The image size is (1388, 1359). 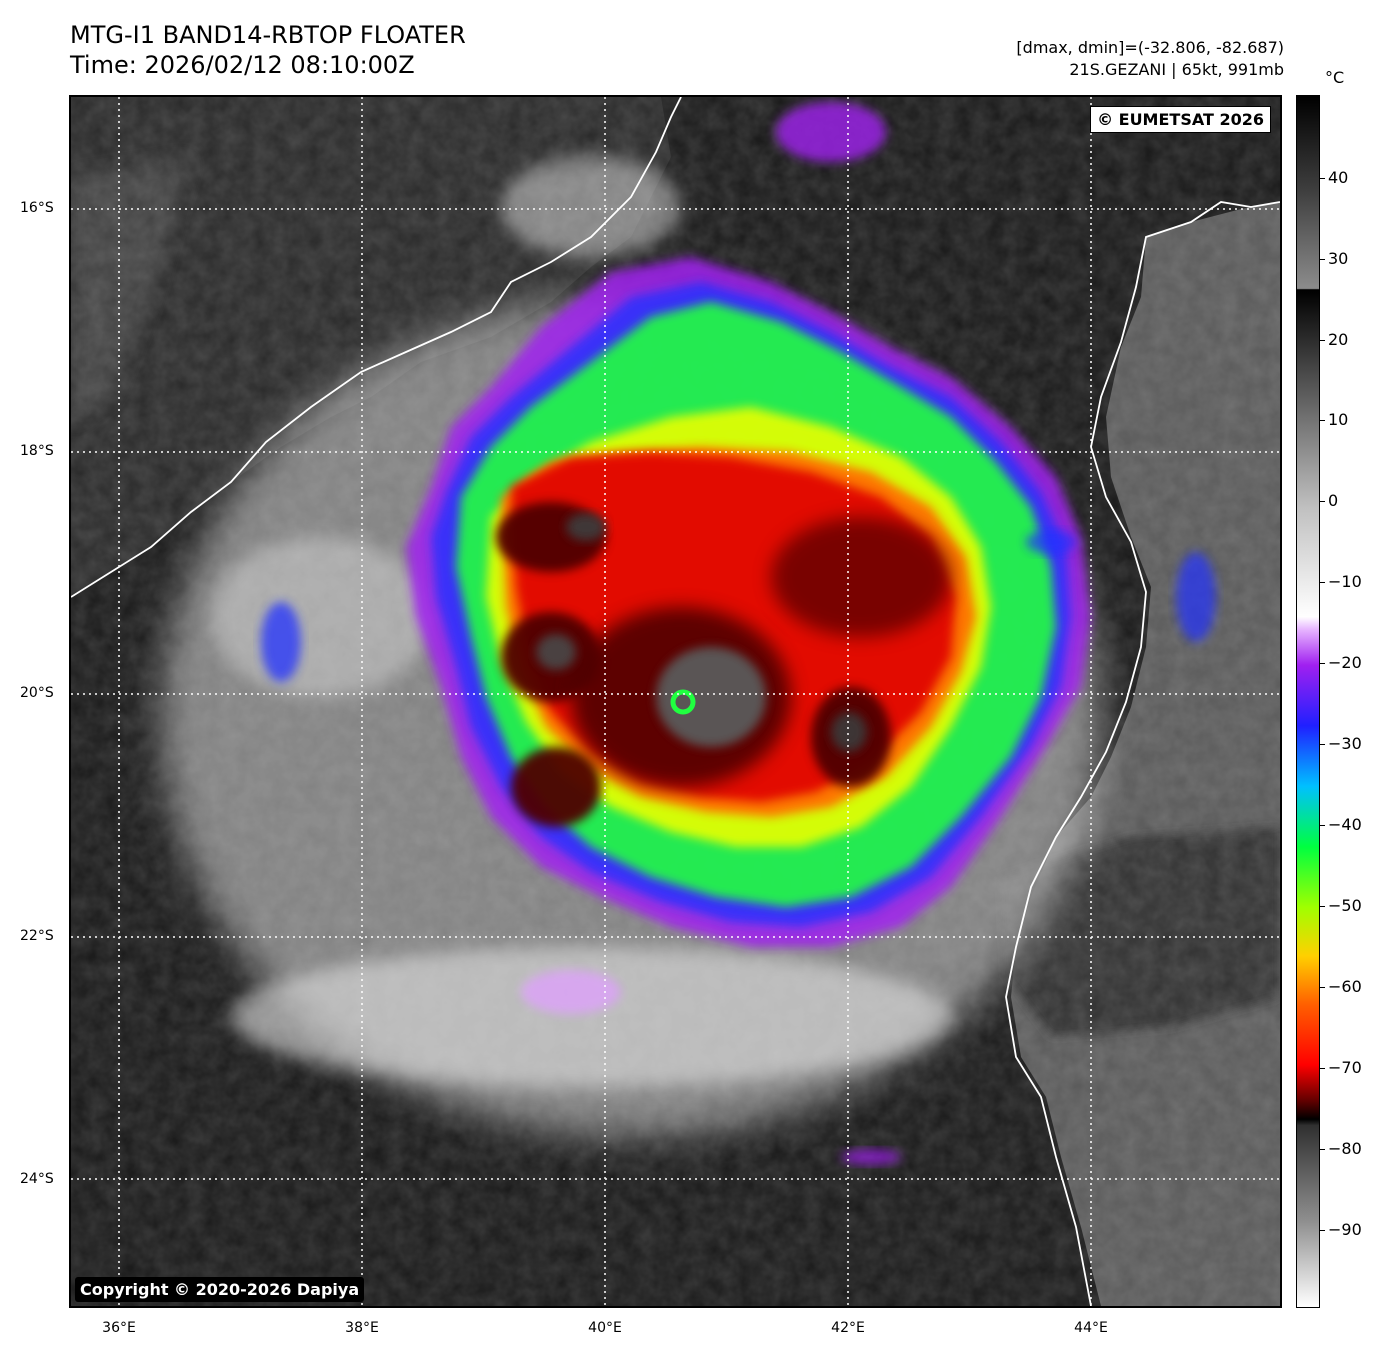 What do you see at coordinates (37, 208) in the screenshot?
I see `lat-label-16s: 16°S` at bounding box center [37, 208].